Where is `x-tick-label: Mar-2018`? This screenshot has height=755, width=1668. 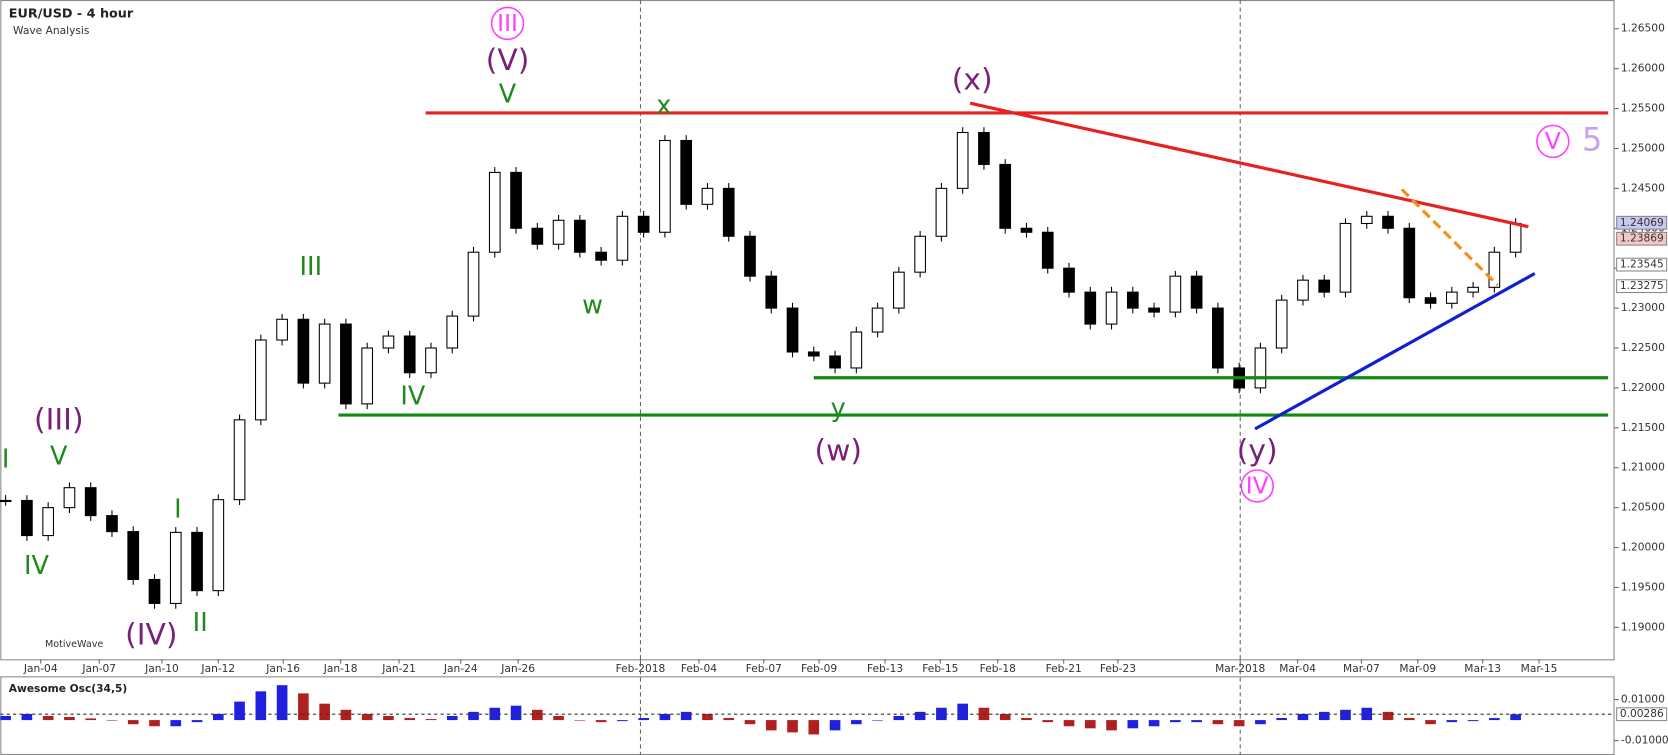 x-tick-label: Mar-2018 is located at coordinates (1240, 668).